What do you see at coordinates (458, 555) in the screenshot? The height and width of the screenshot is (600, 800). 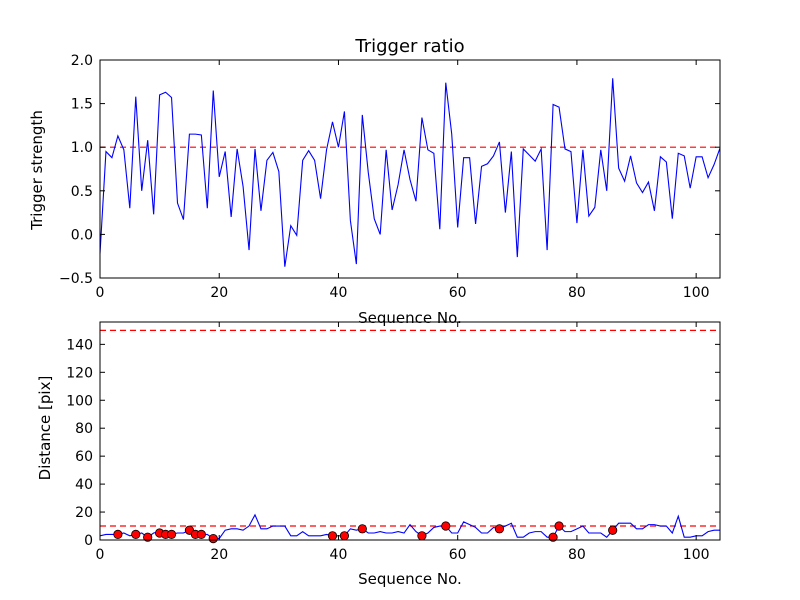 I see `bottom-xtick-label-3: 60` at bounding box center [458, 555].